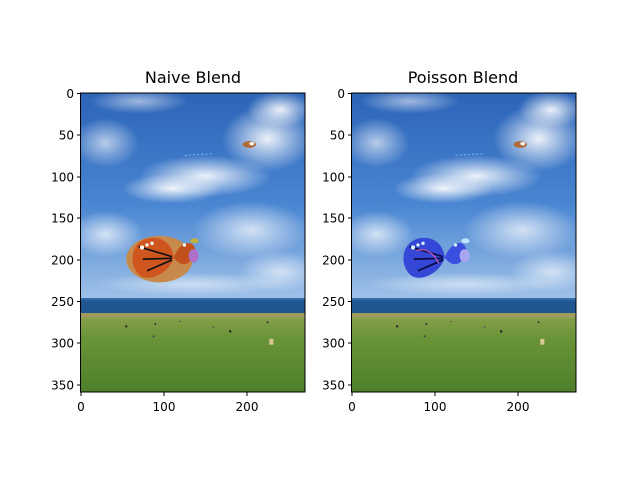 Image resolution: width=640 pixels, height=480 pixels. What do you see at coordinates (436, 257) in the screenshot?
I see `butterfly-poisson` at bounding box center [436, 257].